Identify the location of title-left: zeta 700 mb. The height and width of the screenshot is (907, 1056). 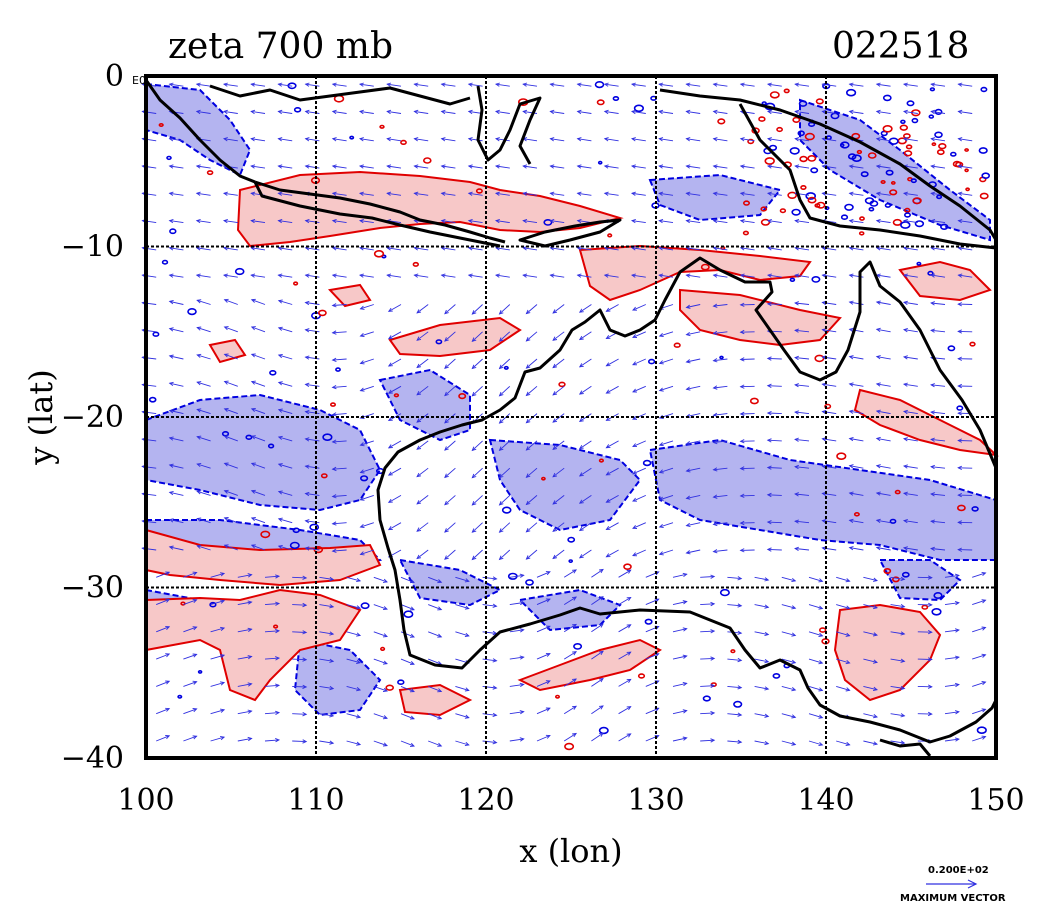
(280, 46).